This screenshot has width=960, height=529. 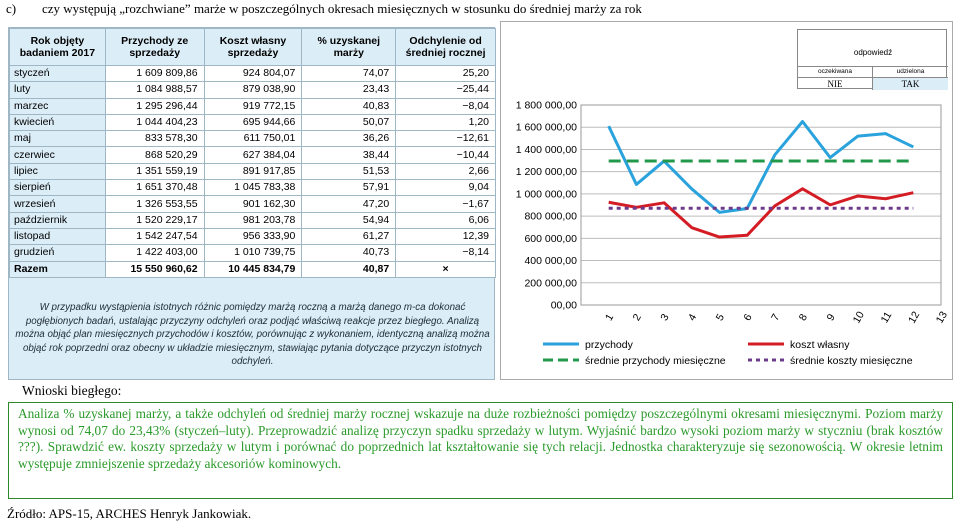 What do you see at coordinates (154, 106) in the screenshot?
I see `cell-revenue: 1 295 296,44` at bounding box center [154, 106].